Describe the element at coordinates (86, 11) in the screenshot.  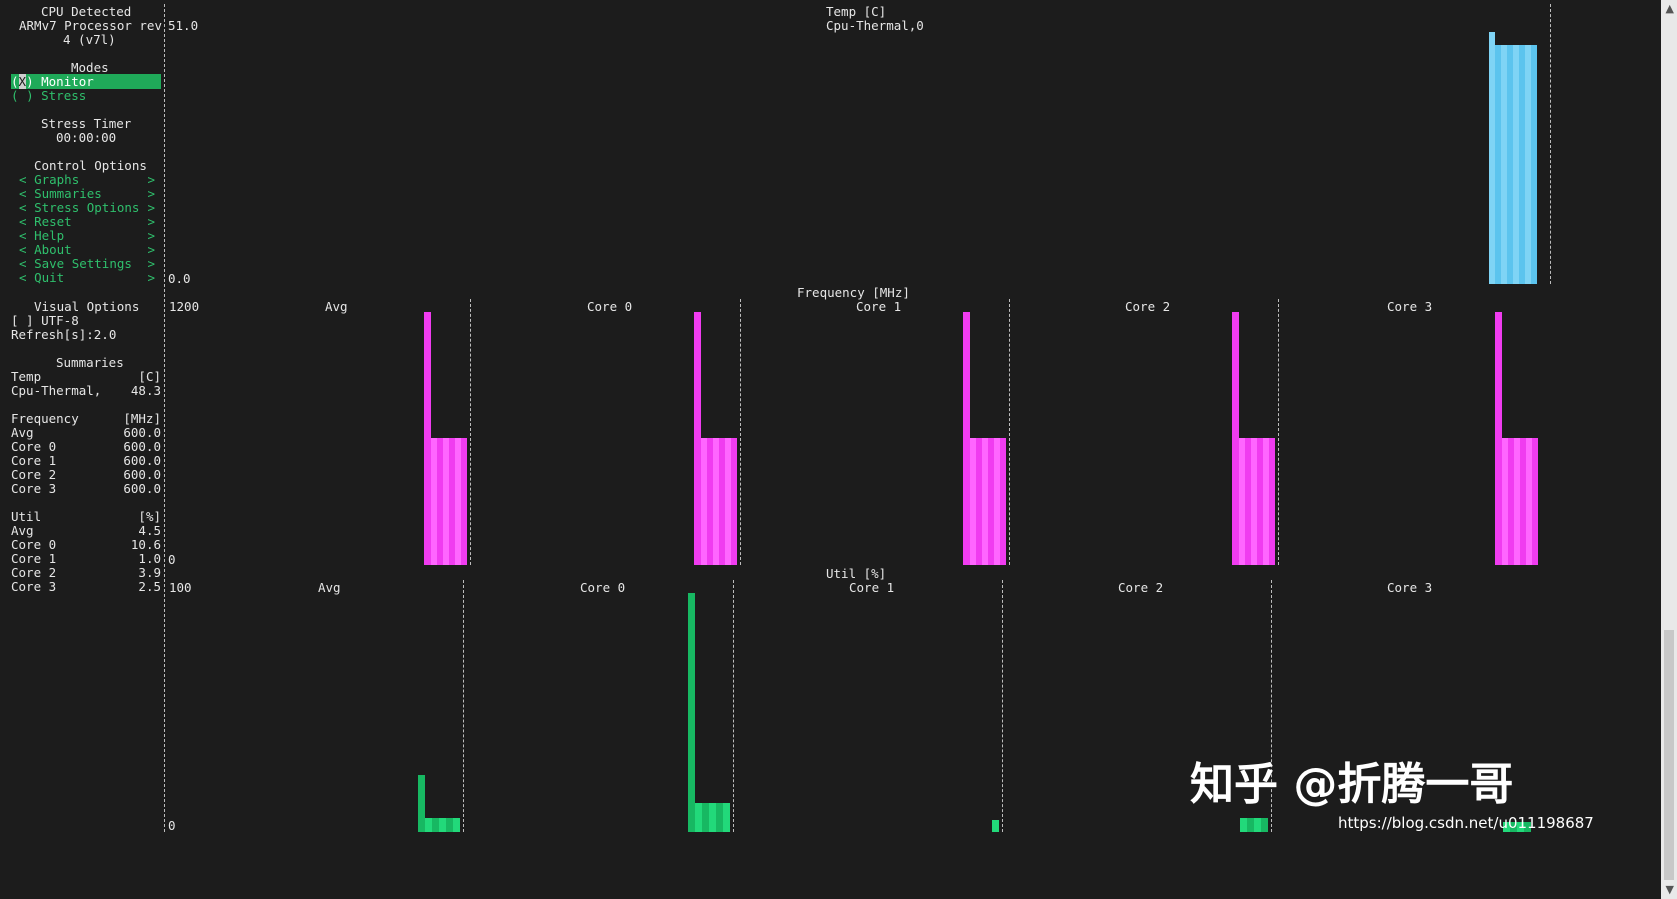
I see `cpu-detected-title: CPU Detected` at that location.